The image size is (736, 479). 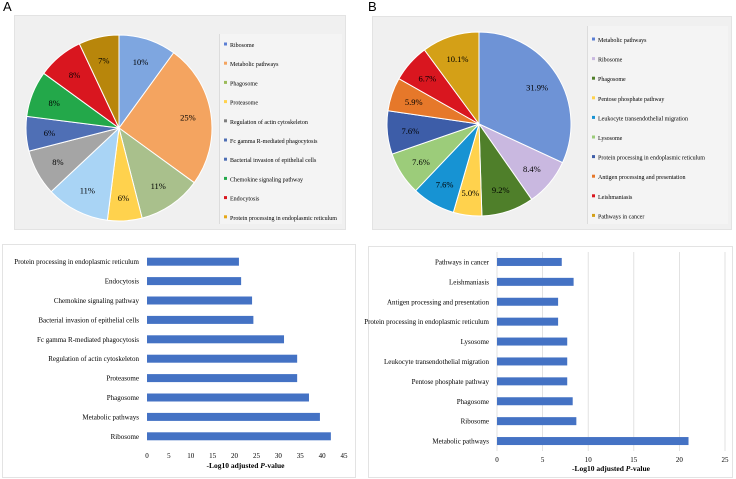 What do you see at coordinates (537, 87) in the screenshot?
I see `pie-slice-label: 31.9%` at bounding box center [537, 87].